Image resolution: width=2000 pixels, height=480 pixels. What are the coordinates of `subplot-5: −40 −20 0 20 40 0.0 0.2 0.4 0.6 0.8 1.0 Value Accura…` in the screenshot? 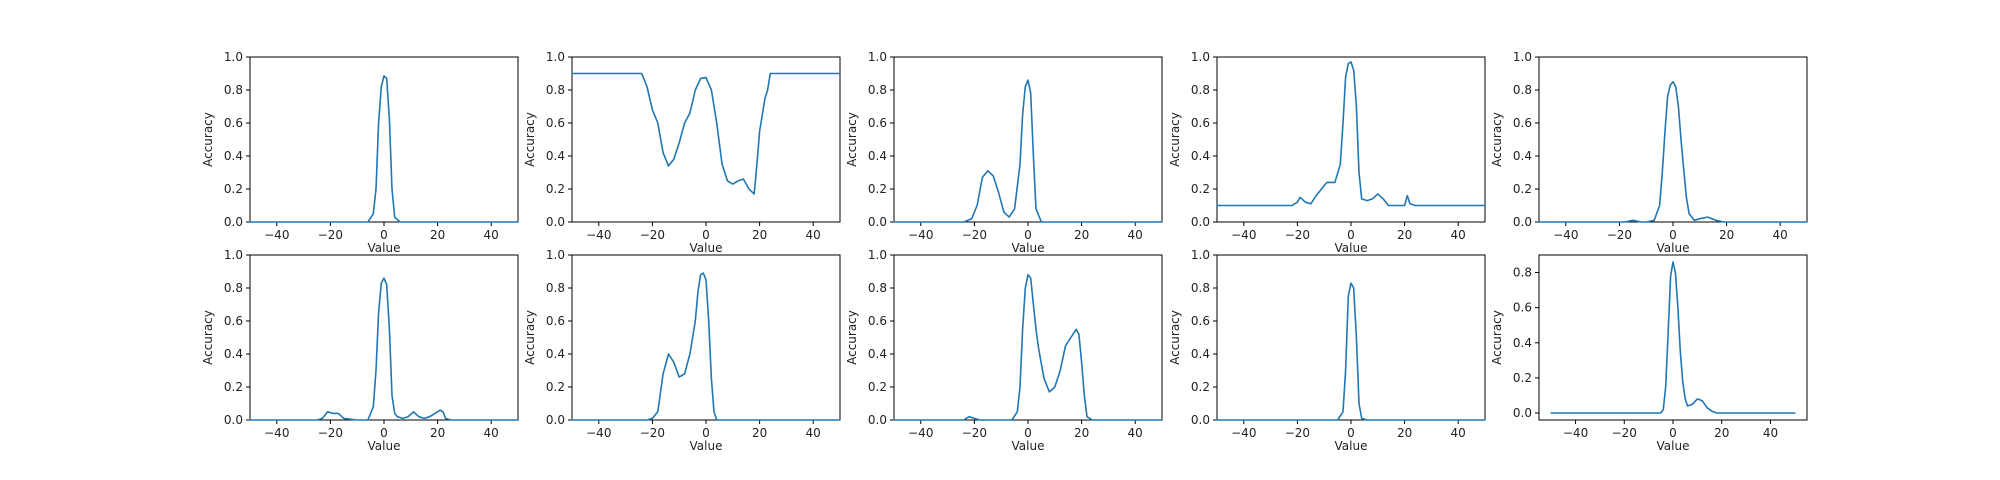 It's located at (1649, 152).